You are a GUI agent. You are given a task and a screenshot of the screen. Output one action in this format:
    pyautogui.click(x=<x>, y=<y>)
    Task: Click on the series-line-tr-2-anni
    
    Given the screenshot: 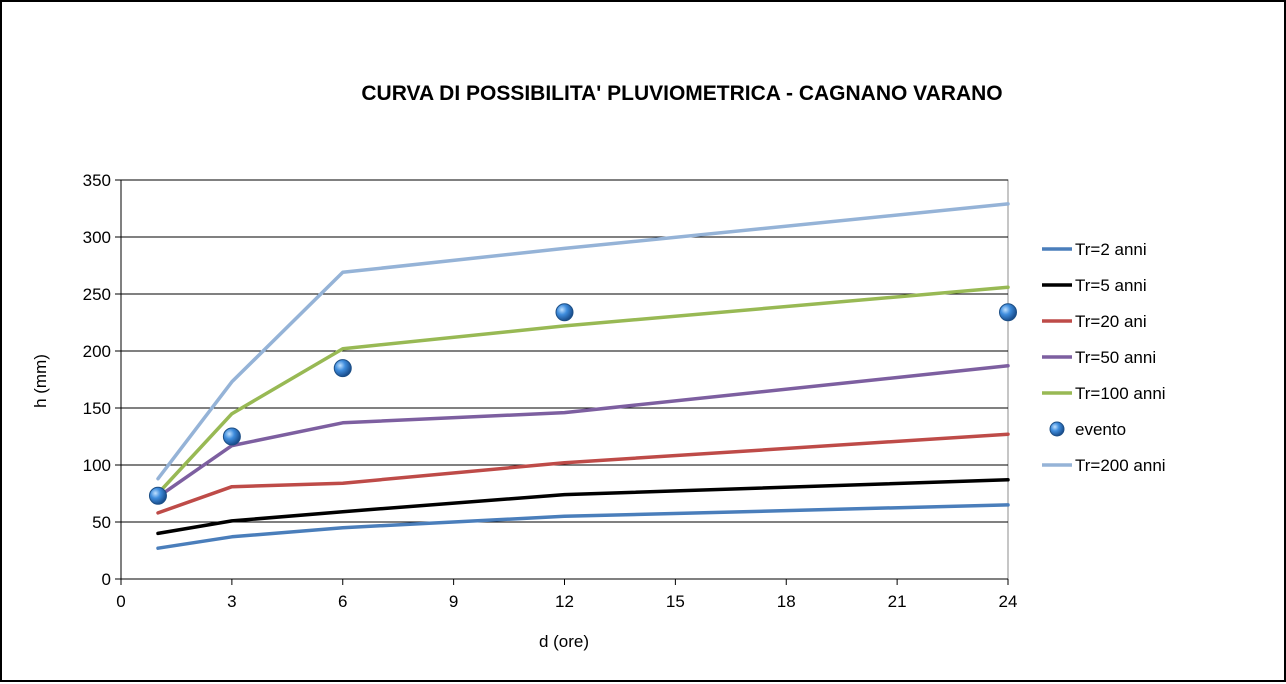 What is the action you would take?
    pyautogui.click(x=583, y=526)
    